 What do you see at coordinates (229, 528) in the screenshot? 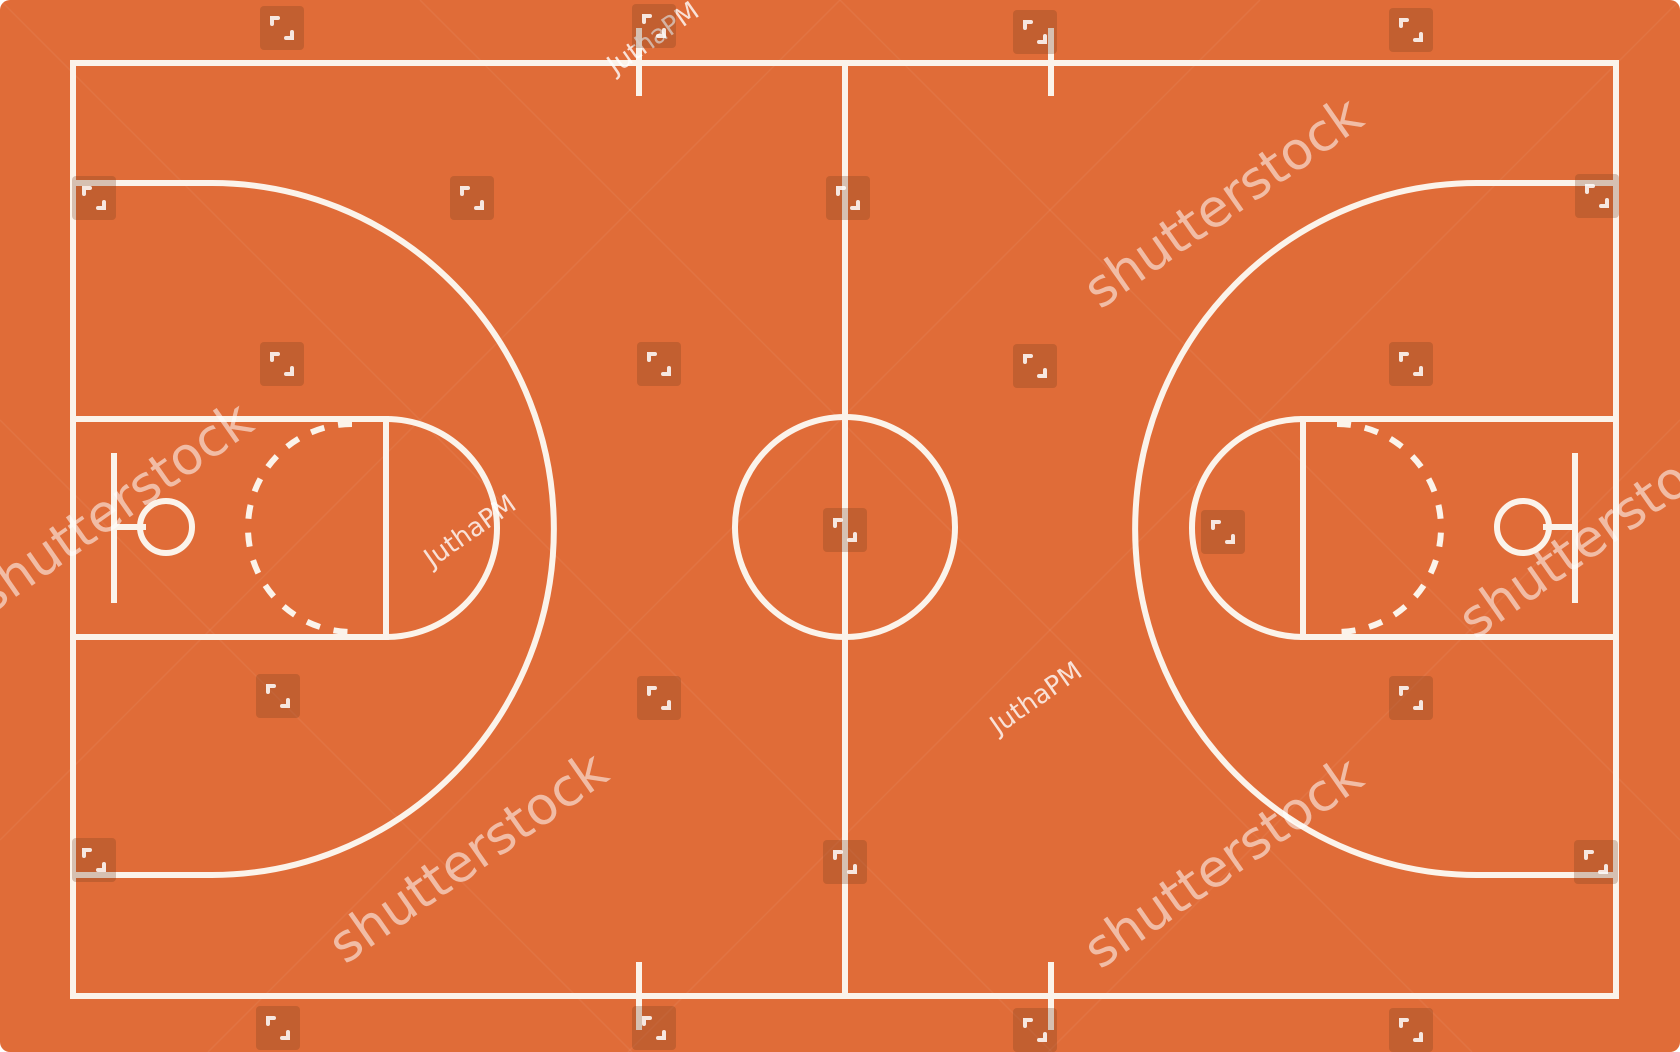
I see `left-key` at bounding box center [229, 528].